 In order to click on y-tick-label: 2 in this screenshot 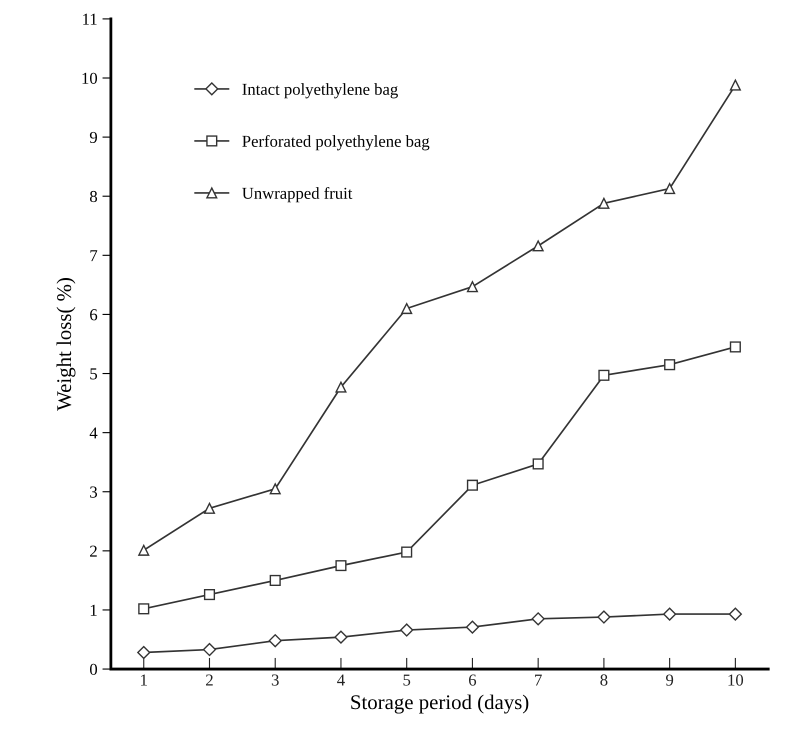, I will do `click(93, 551)`.